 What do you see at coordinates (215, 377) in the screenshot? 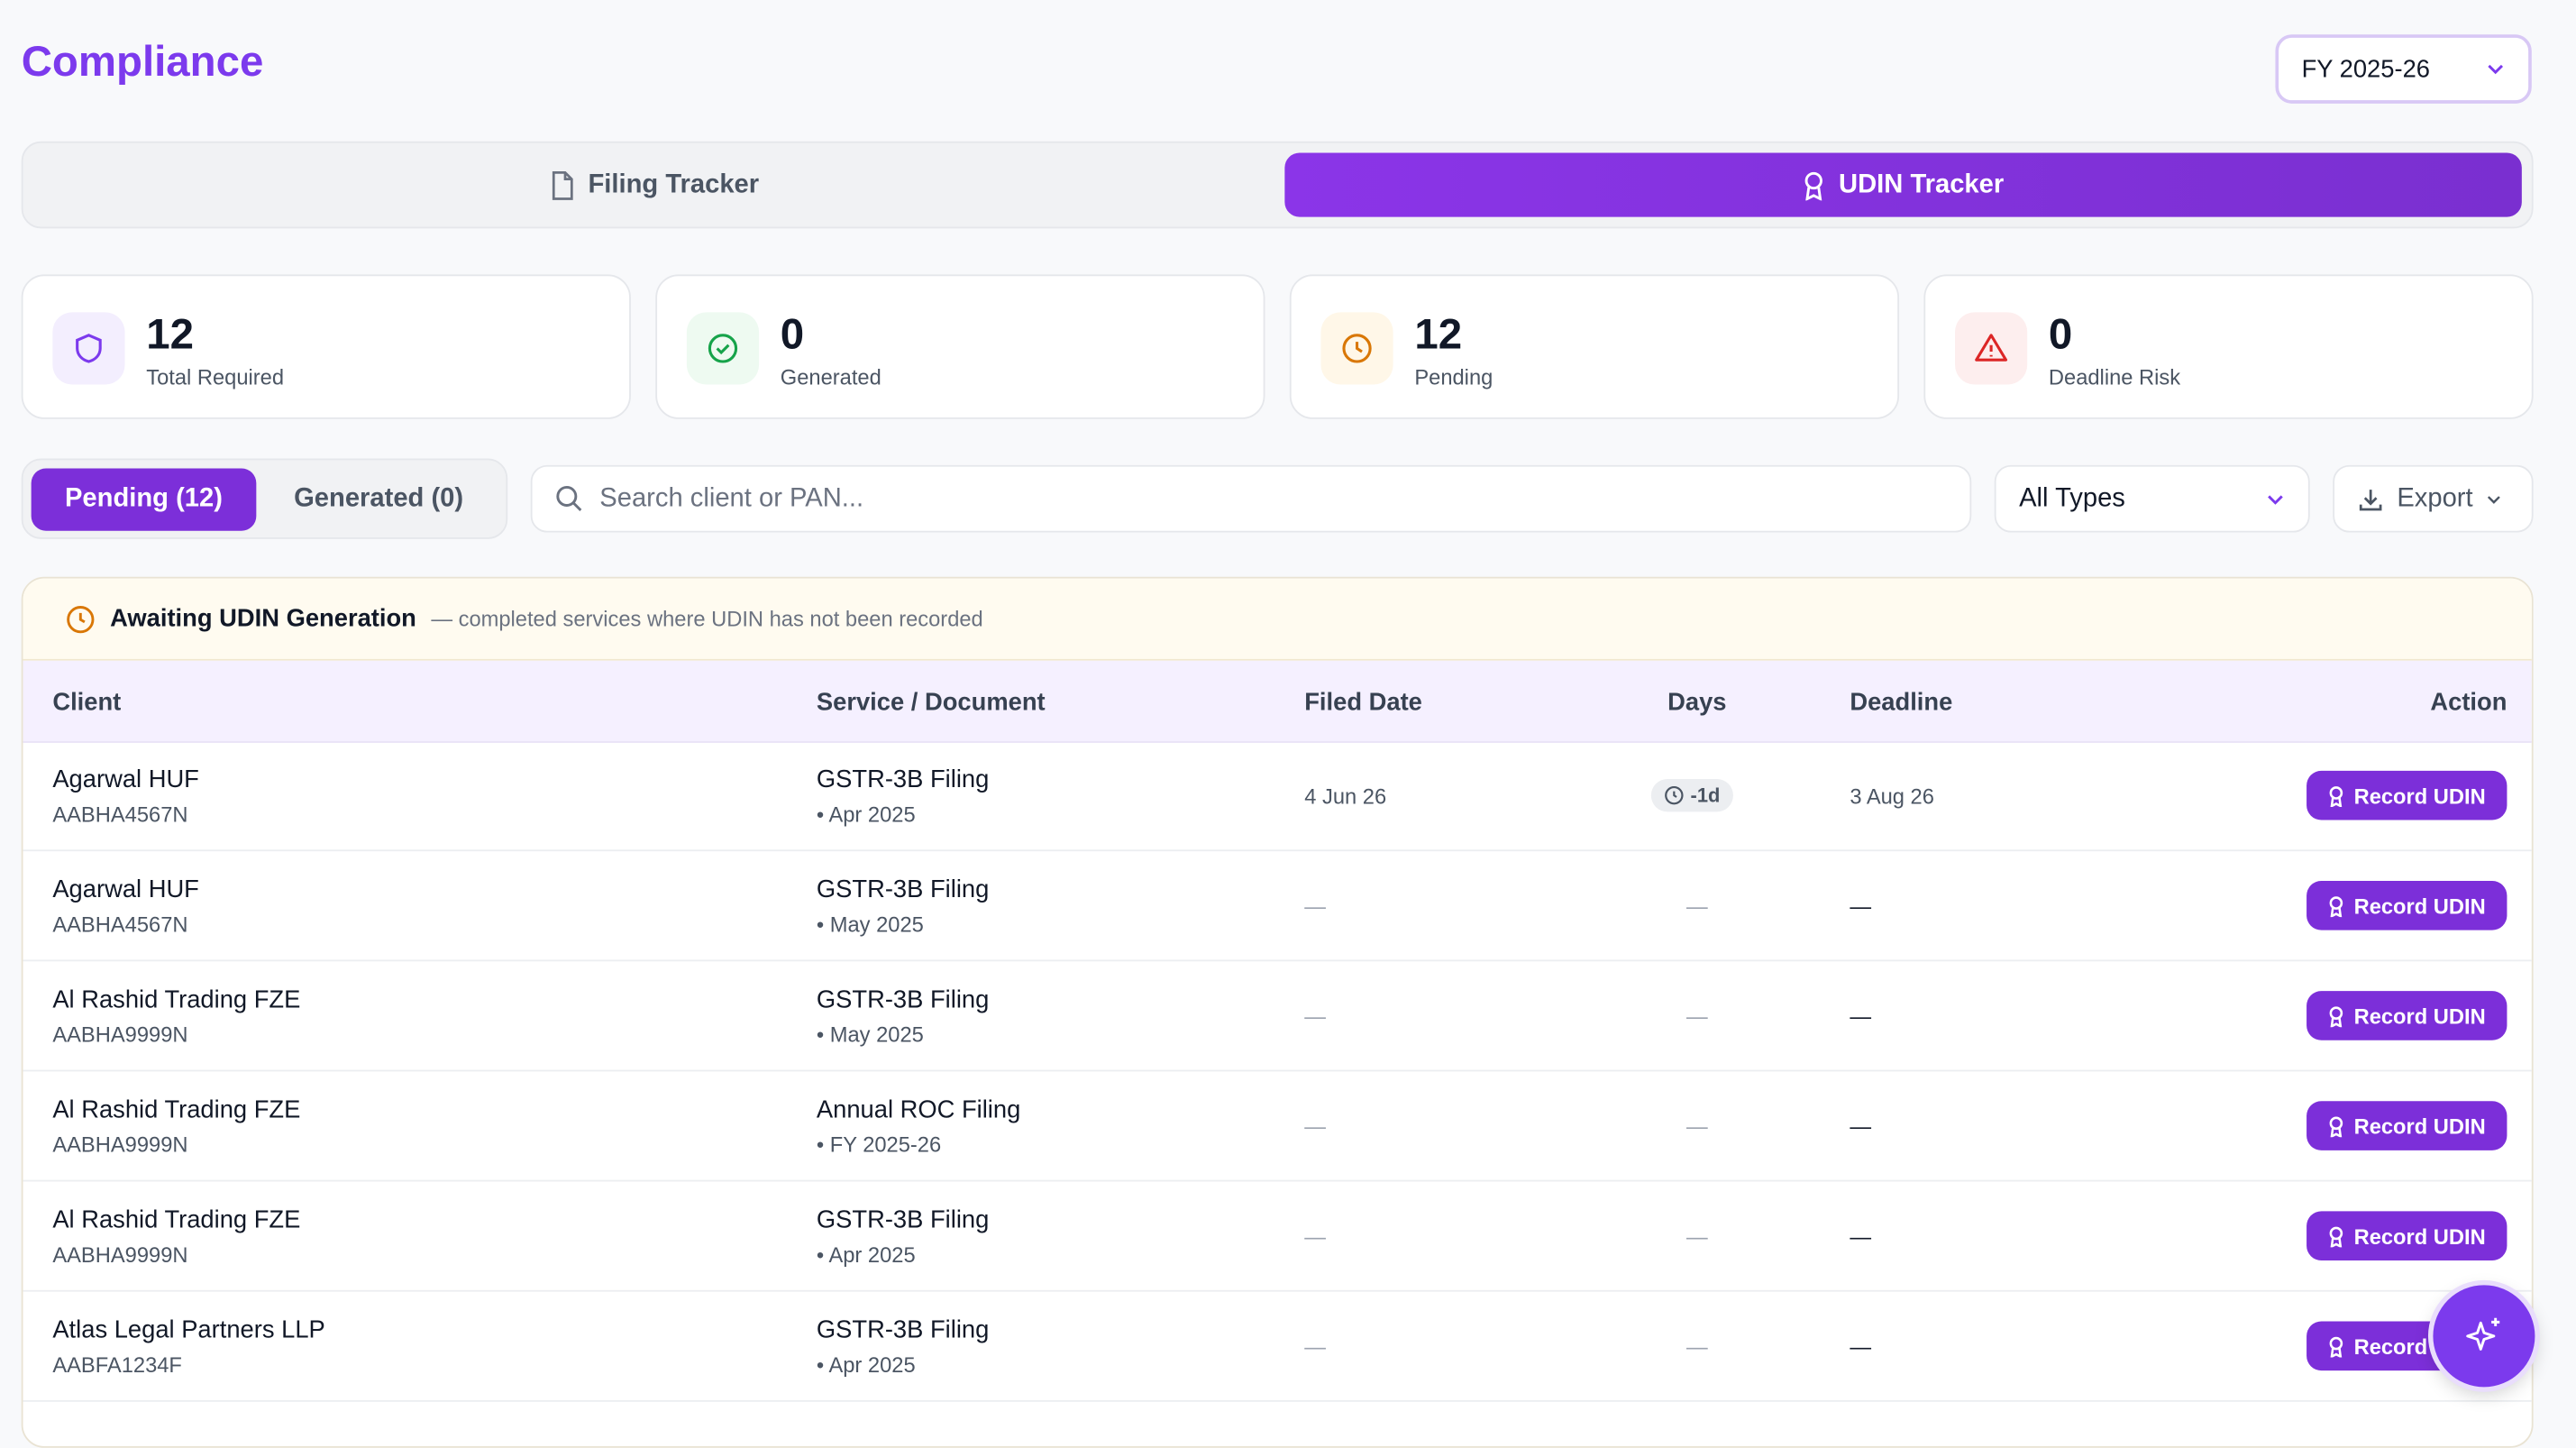
I see `stat-label: Total Required` at bounding box center [215, 377].